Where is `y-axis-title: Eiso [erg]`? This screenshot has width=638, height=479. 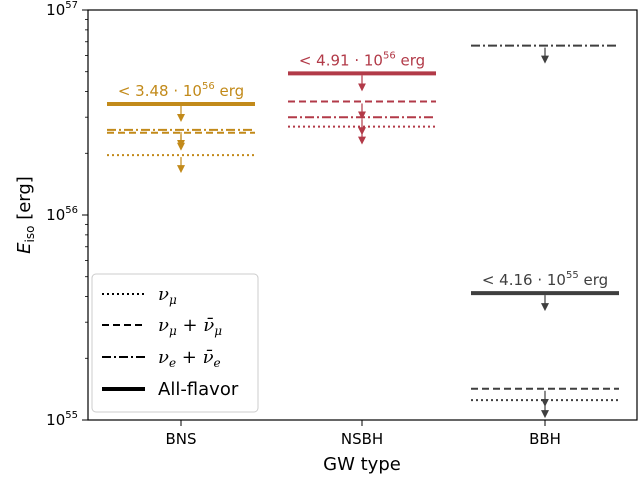
y-axis-title: Eiso [erg] is located at coordinates (25, 215).